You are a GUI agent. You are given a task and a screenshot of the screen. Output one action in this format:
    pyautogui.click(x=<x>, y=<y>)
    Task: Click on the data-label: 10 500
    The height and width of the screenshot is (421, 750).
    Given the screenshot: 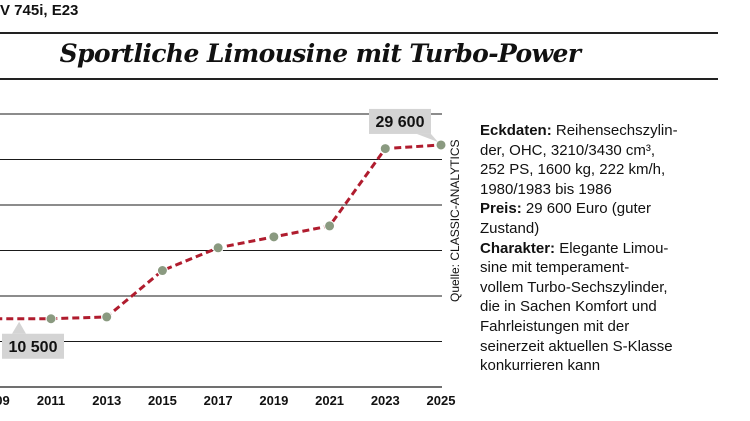 What is the action you would take?
    pyautogui.click(x=33, y=347)
    